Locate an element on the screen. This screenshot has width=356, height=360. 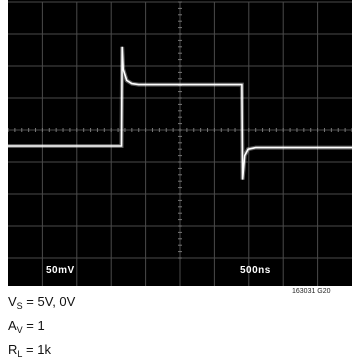
condition-value: = 1 is located at coordinates (33, 325).